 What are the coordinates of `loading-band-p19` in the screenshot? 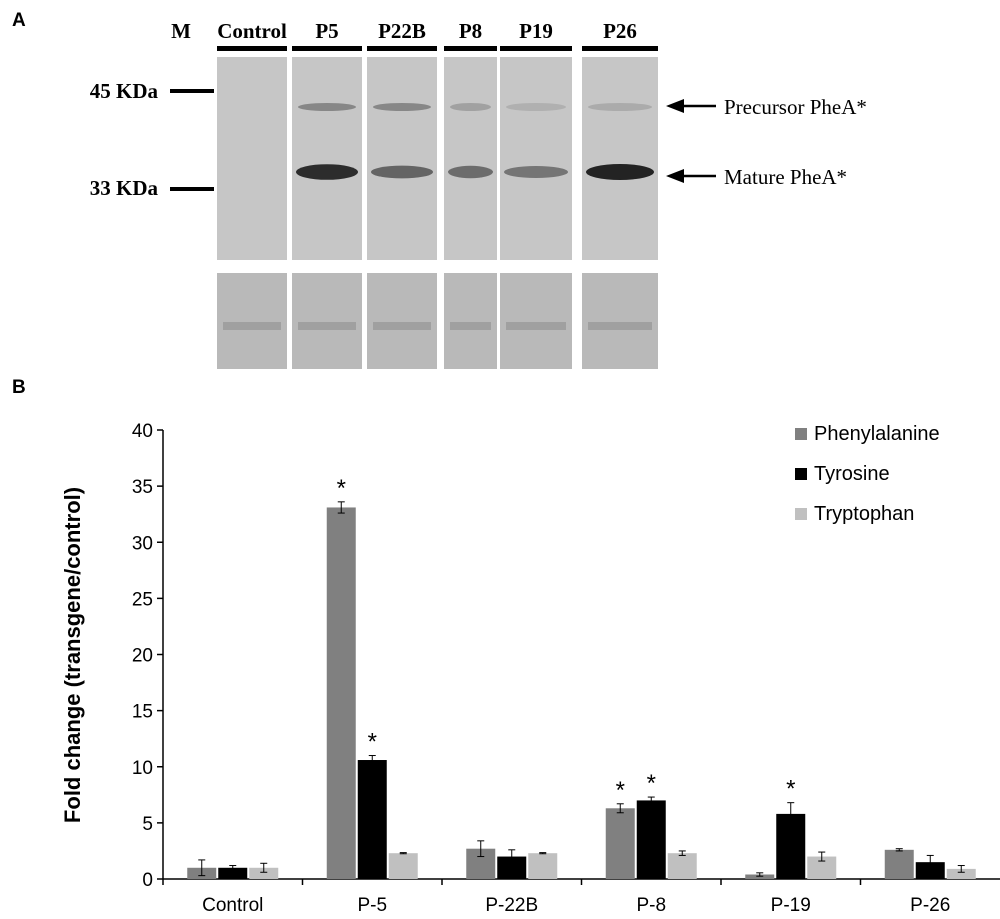 It's located at (536, 326).